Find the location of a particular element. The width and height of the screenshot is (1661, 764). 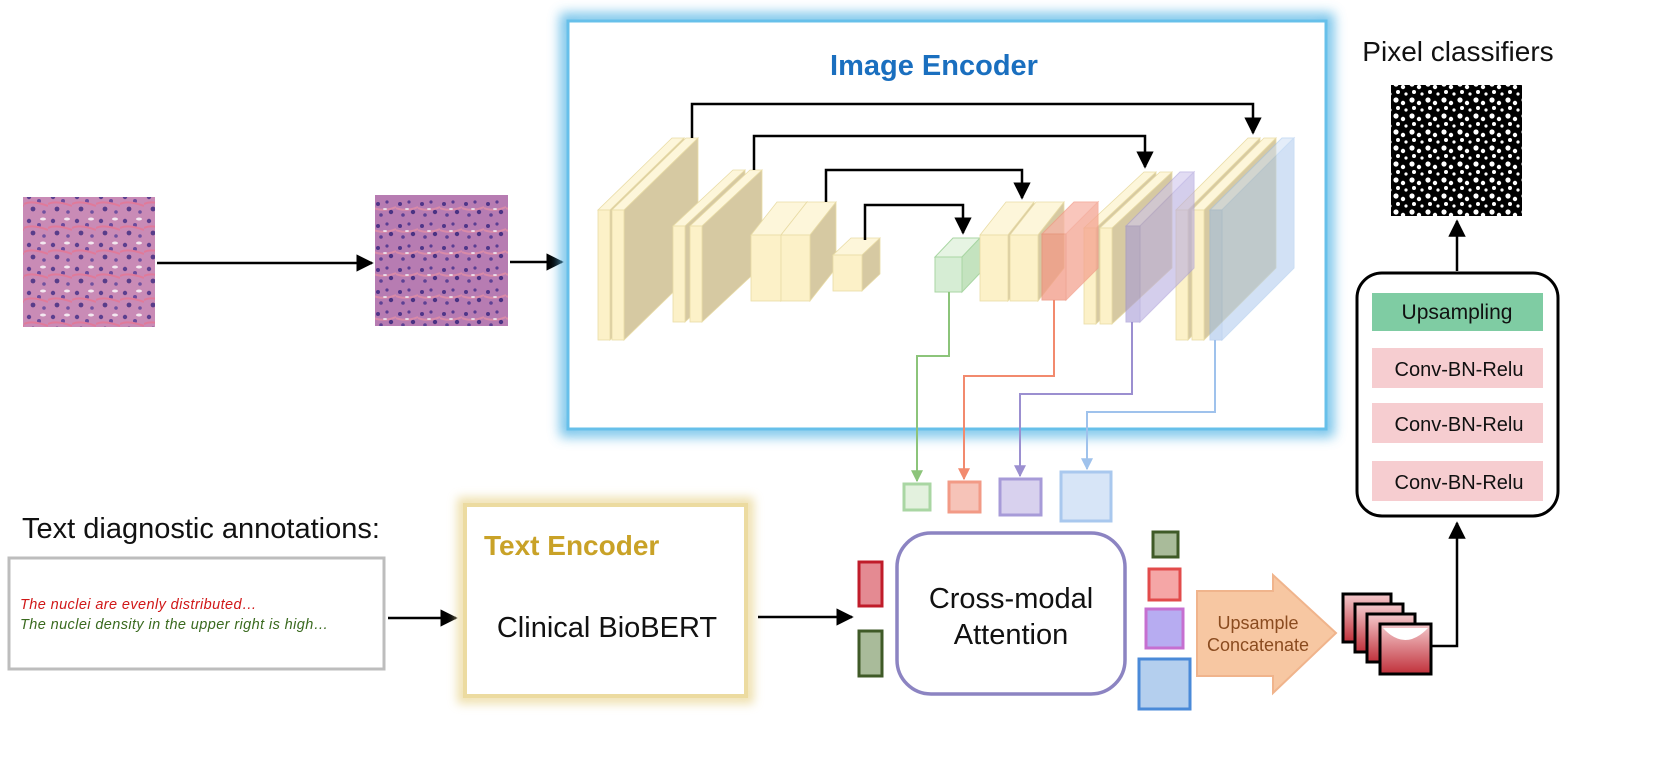

output-token-red is located at coordinates (1164, 584).